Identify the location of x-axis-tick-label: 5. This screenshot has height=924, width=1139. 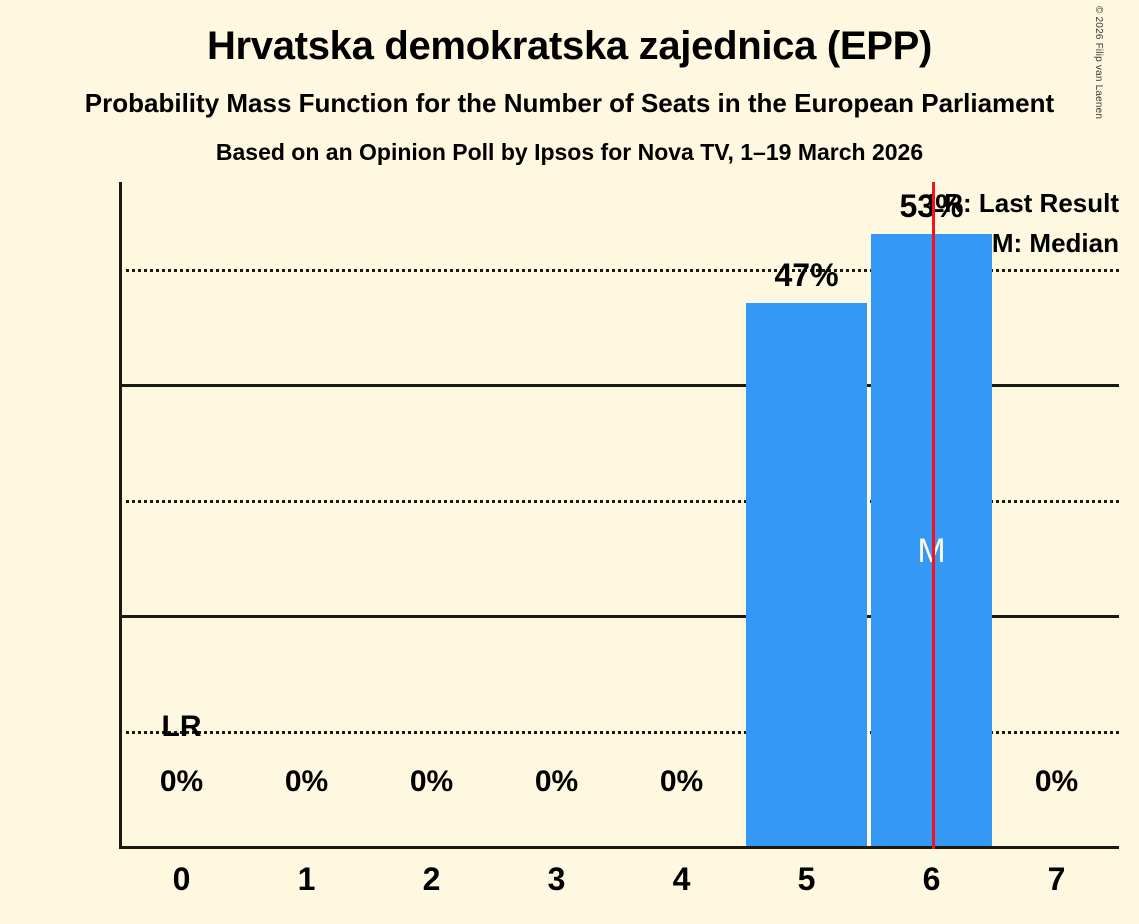
(806, 879).